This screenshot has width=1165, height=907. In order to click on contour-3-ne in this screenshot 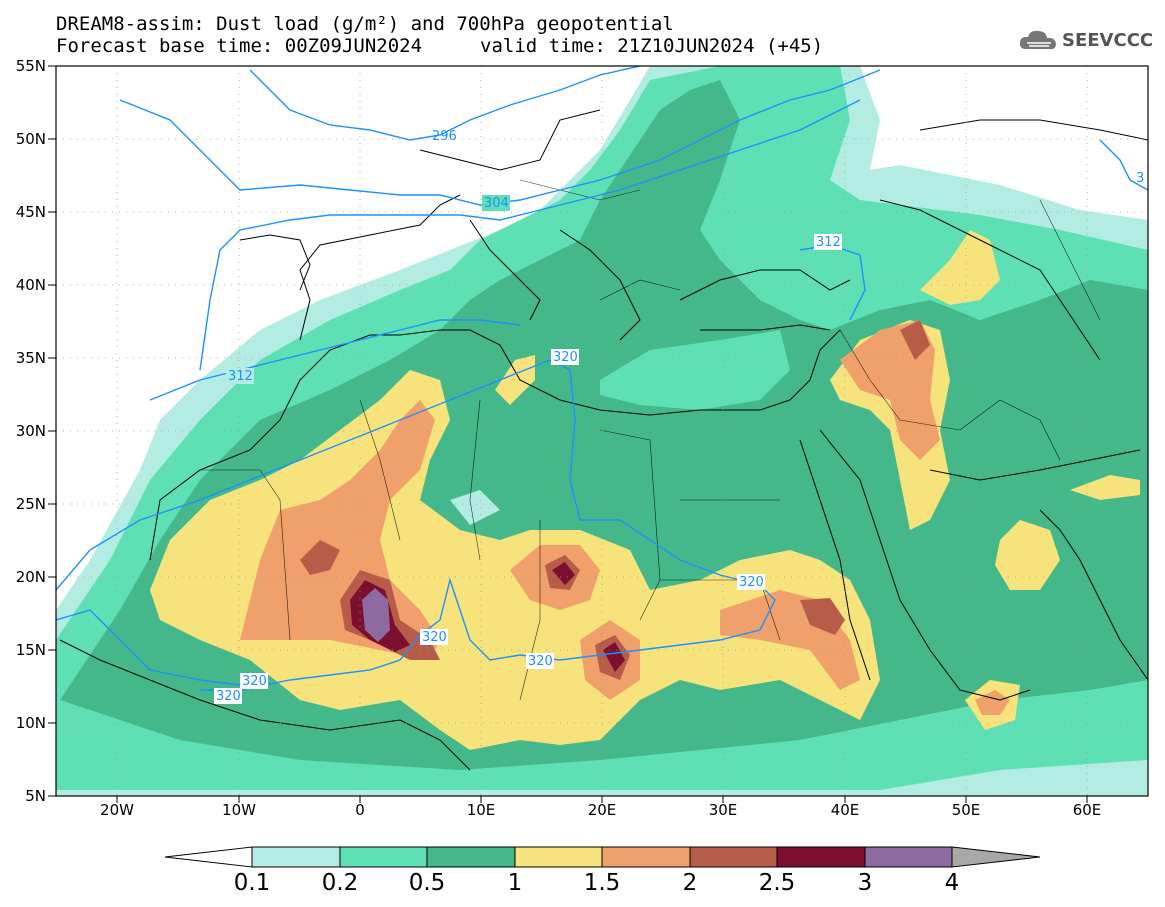, I will do `click(1123, 165)`.